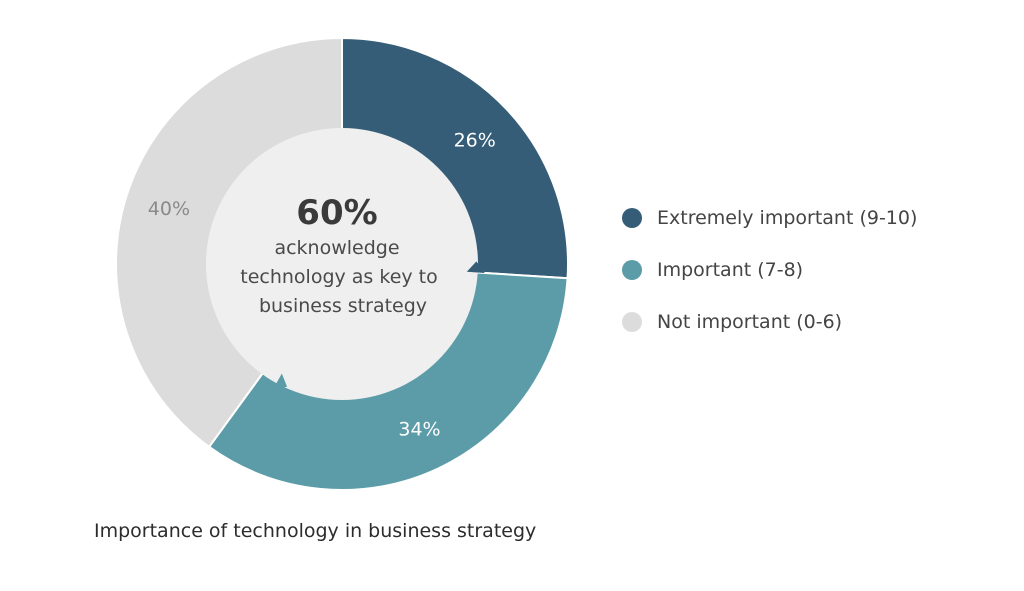 The height and width of the screenshot is (591, 1024). I want to click on slice-label-extremely-important: 26%, so click(475, 140).